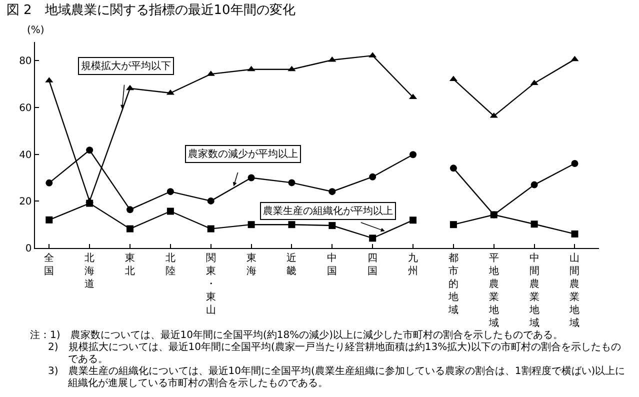 The width and height of the screenshot is (639, 397). I want to click on chart-title: 図 2 地域農業に関する指標の最近10年間の変化, so click(151, 10).